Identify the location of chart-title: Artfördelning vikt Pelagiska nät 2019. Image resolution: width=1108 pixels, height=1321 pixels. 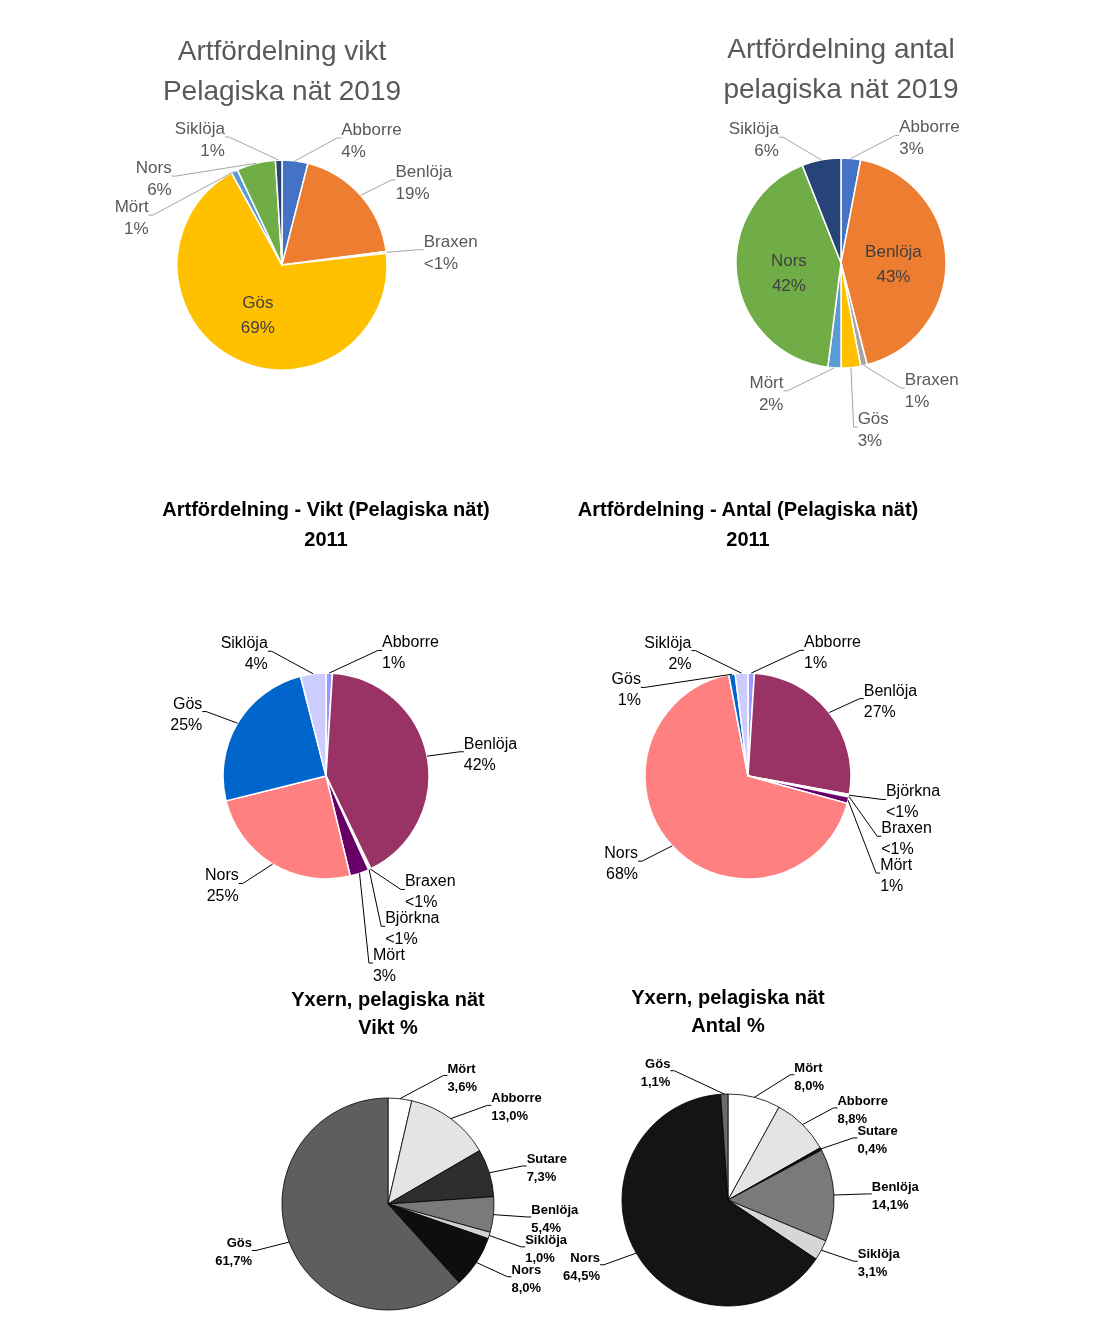
(282, 71).